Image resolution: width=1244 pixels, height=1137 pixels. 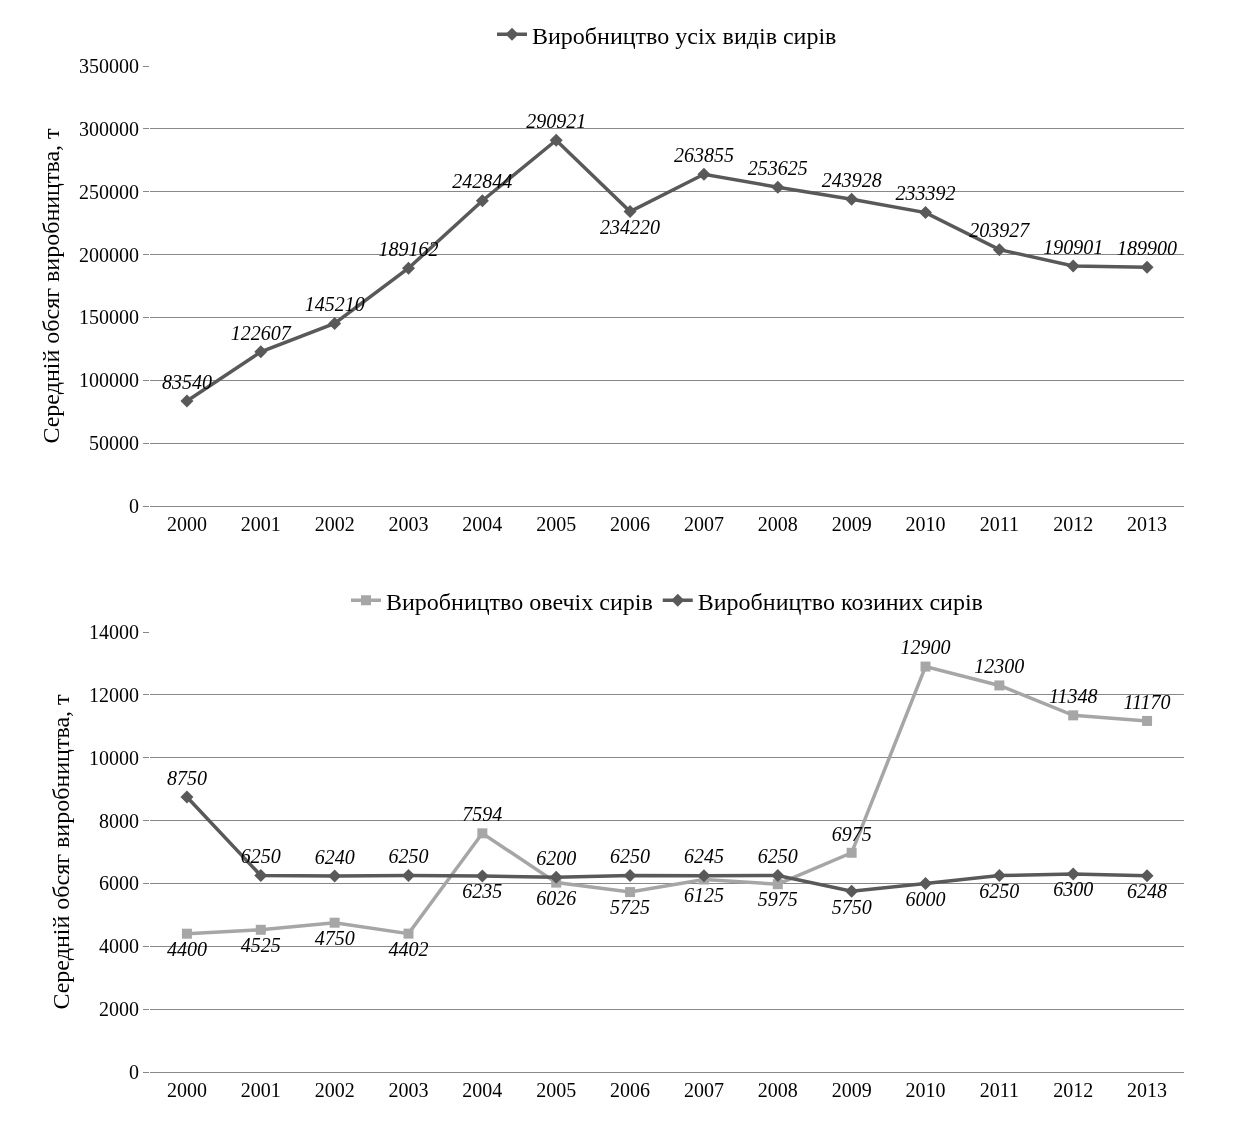 What do you see at coordinates (119, 883) in the screenshot?
I see `y-tick-label: 6000` at bounding box center [119, 883].